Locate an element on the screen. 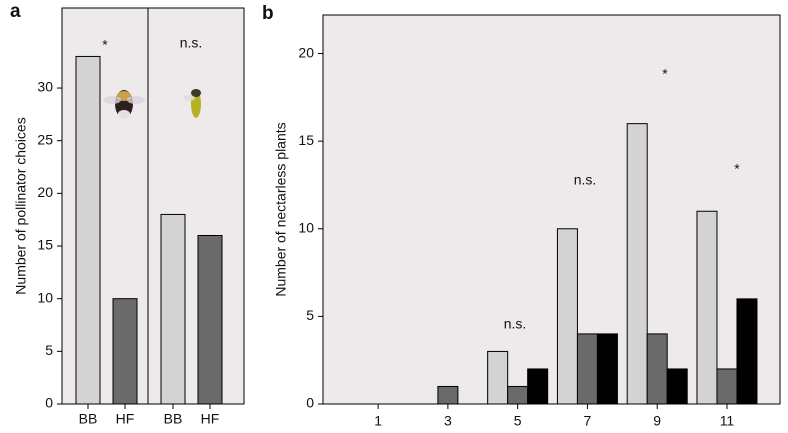 The width and height of the screenshot is (788, 433). y-tick-label: 30 is located at coordinates (45, 87).